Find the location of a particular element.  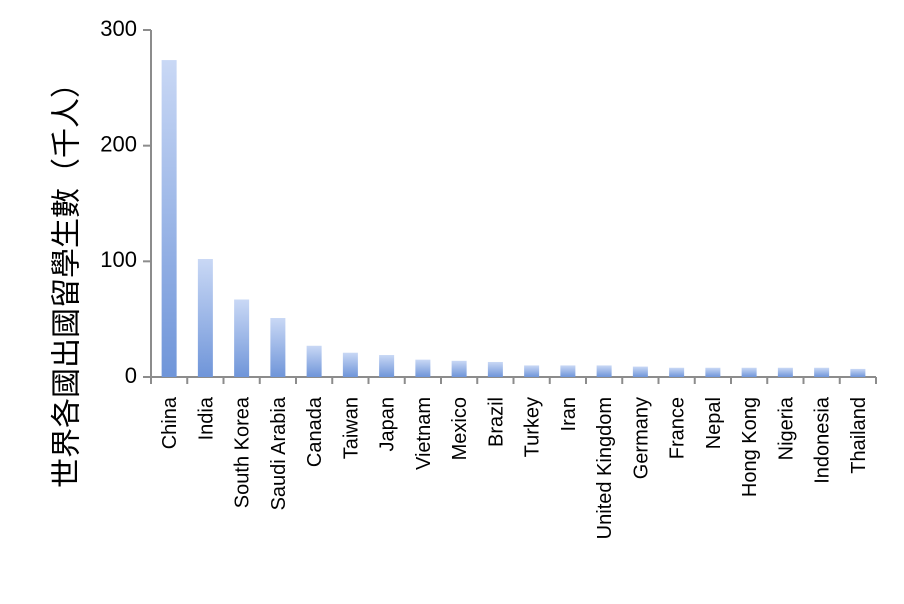

bar-brazil is located at coordinates (495, 369).